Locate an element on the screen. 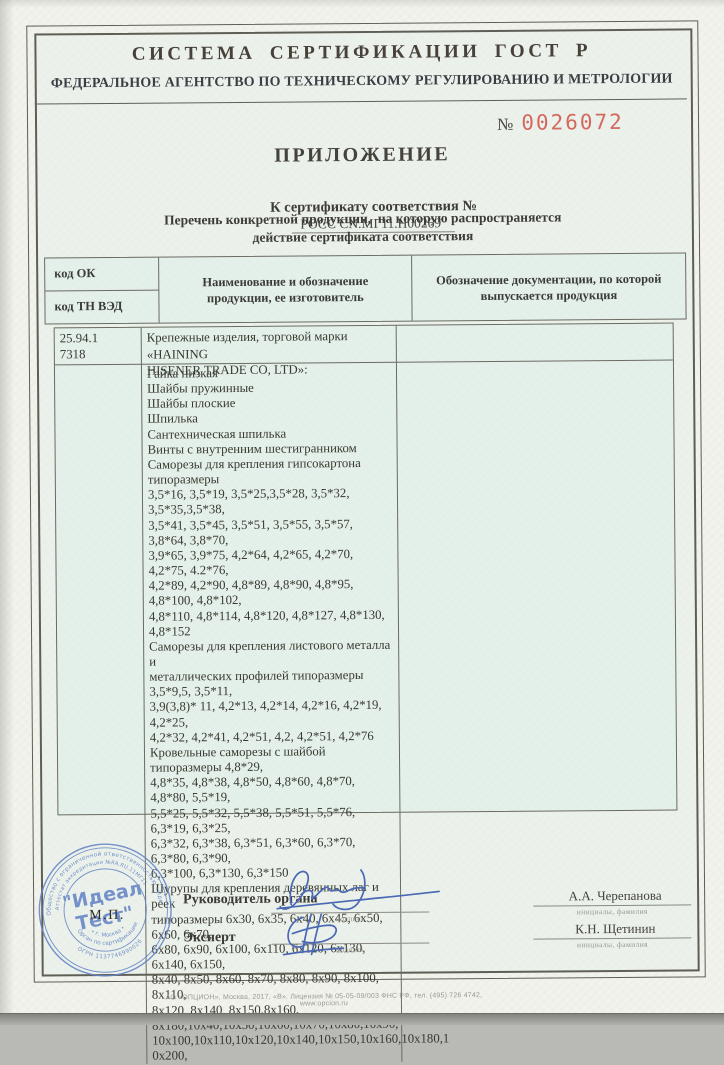  table-header-code-column: код ОК код ТН ВЭД is located at coordinates (102, 290).